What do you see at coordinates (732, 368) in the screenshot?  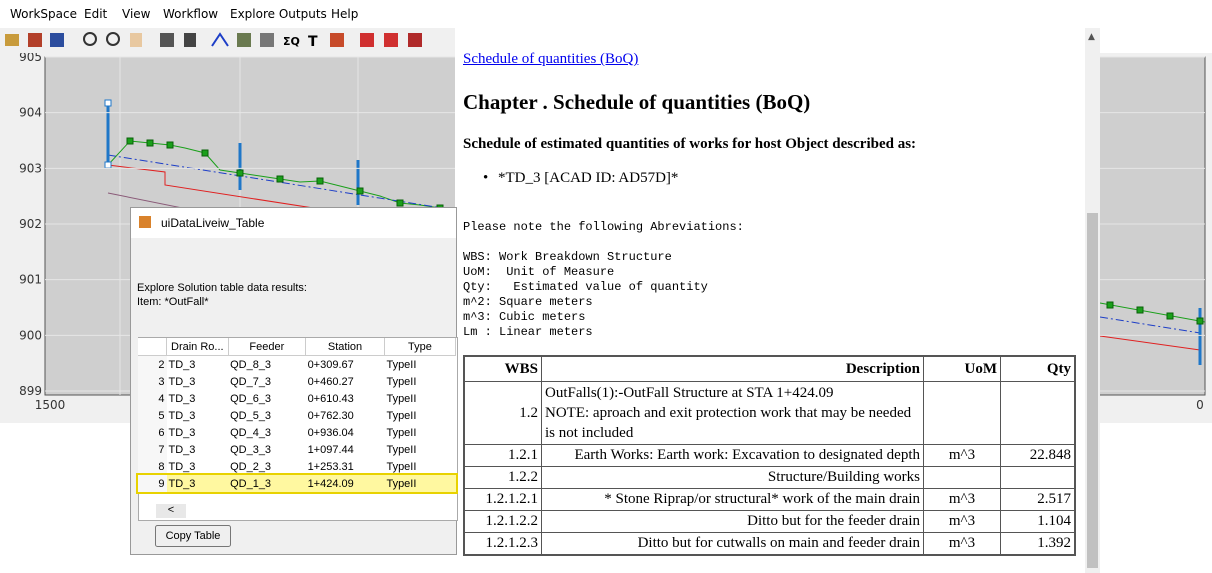 I see `column-header: Description` at bounding box center [732, 368].